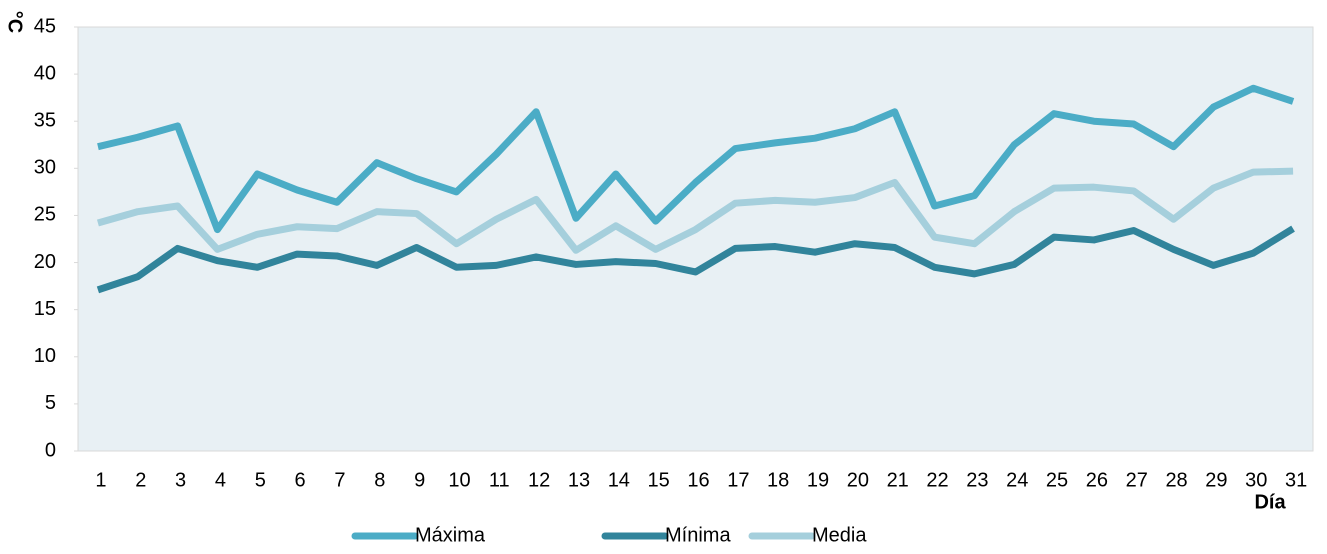 This screenshot has height=554, width=1327. What do you see at coordinates (858, 480) in the screenshot?
I see `x-tick-label: 20` at bounding box center [858, 480].